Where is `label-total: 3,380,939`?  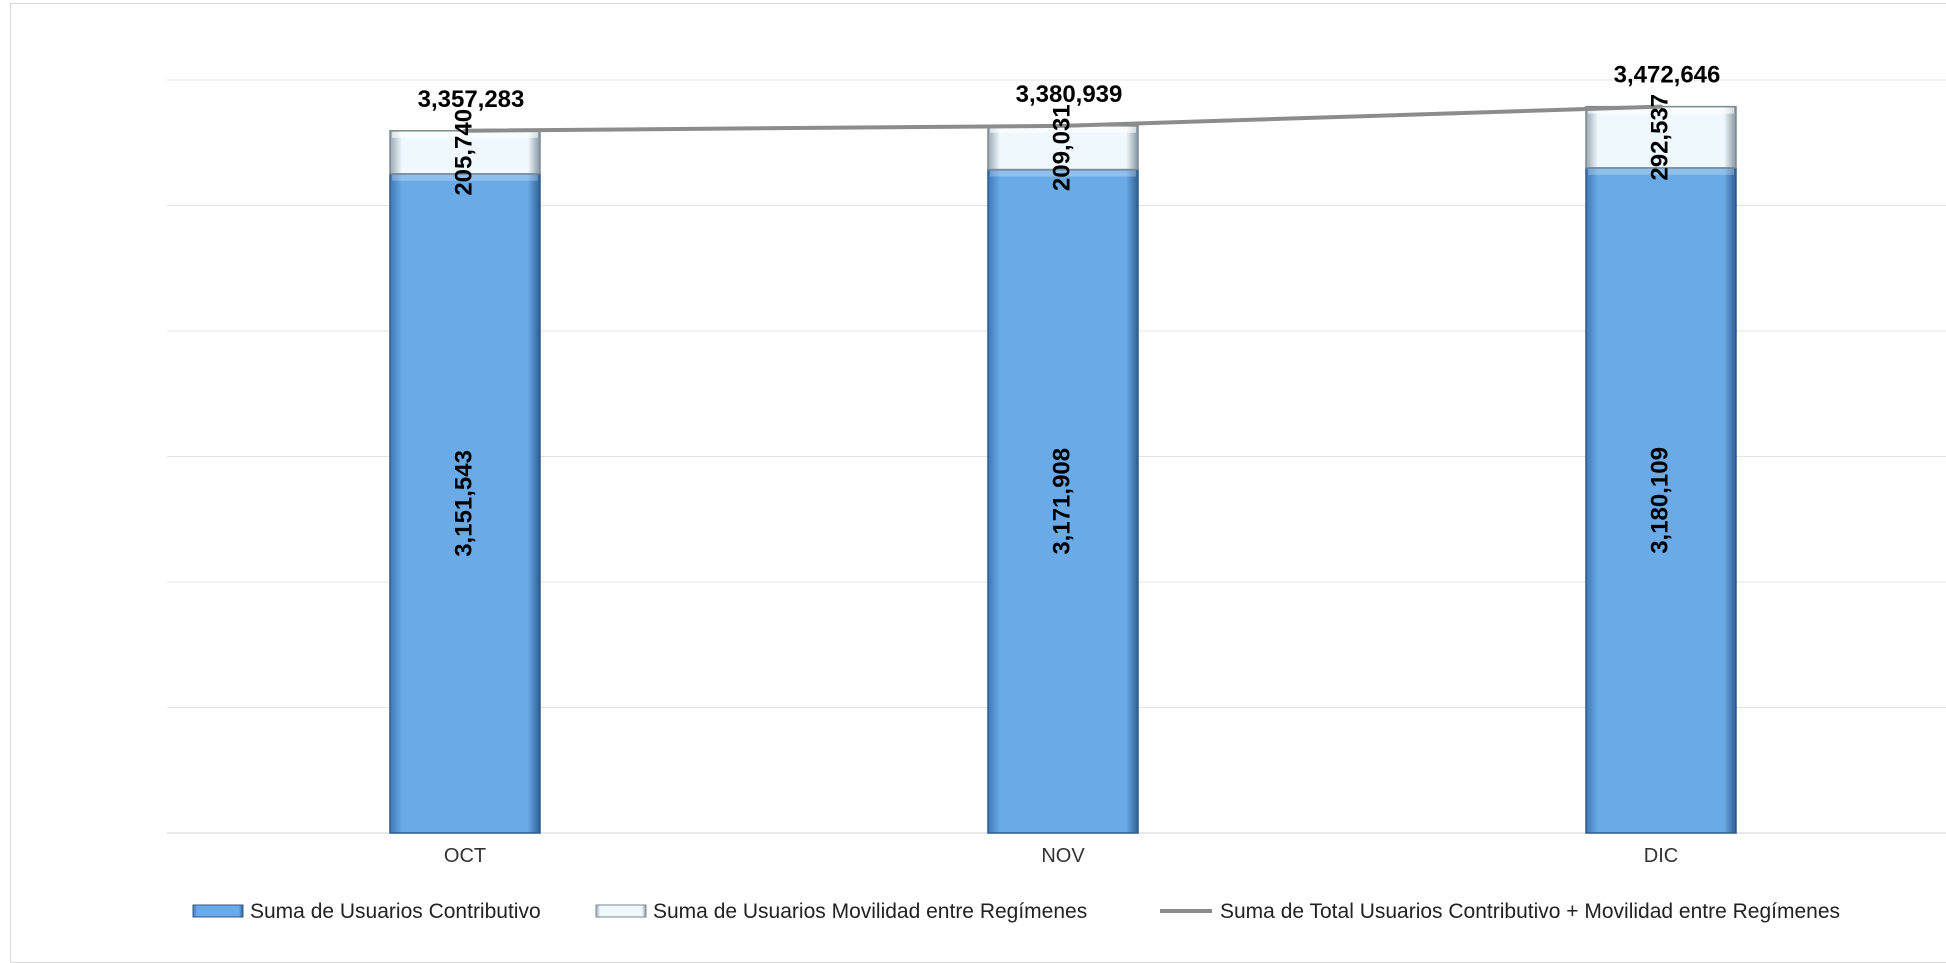
label-total: 3,380,939 is located at coordinates (1069, 94).